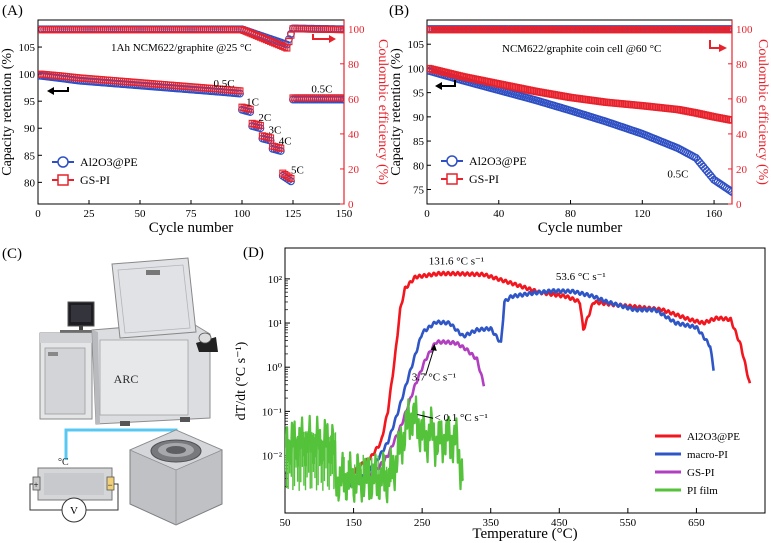  I want to click on y2-tick-label: 40, so click(742, 135).